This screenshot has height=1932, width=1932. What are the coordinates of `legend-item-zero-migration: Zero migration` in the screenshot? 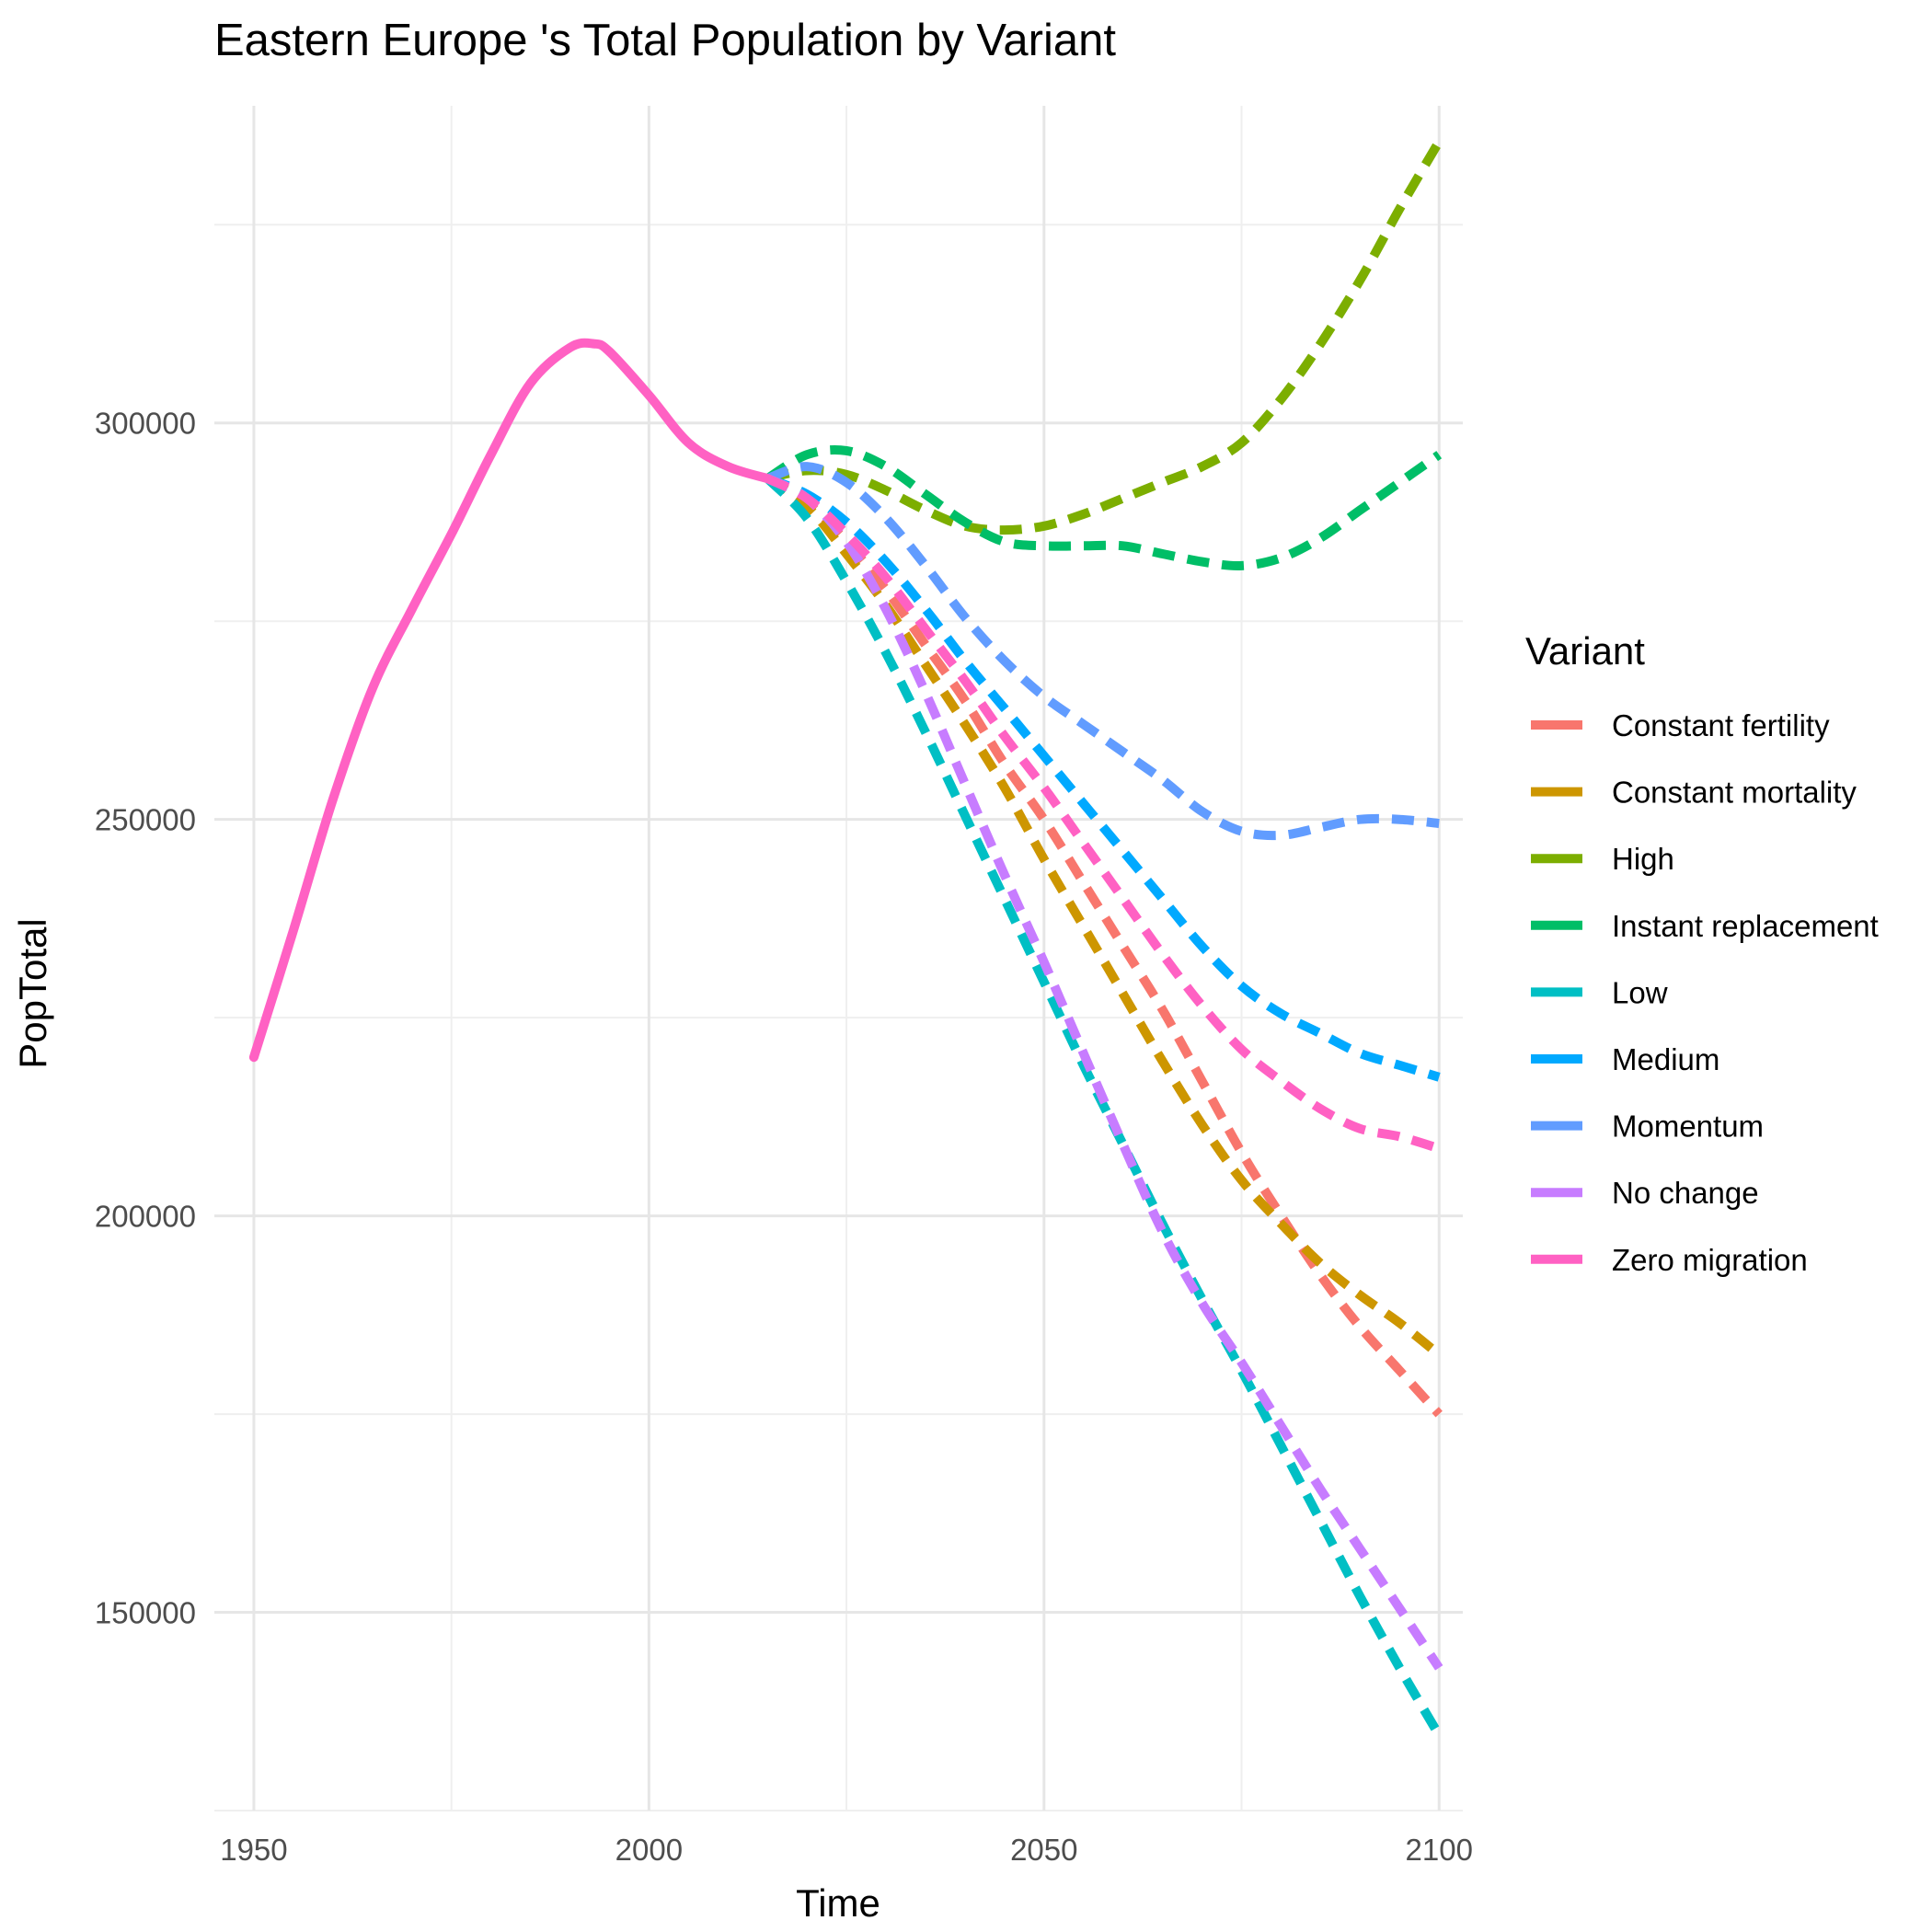 It's located at (1669, 1260).